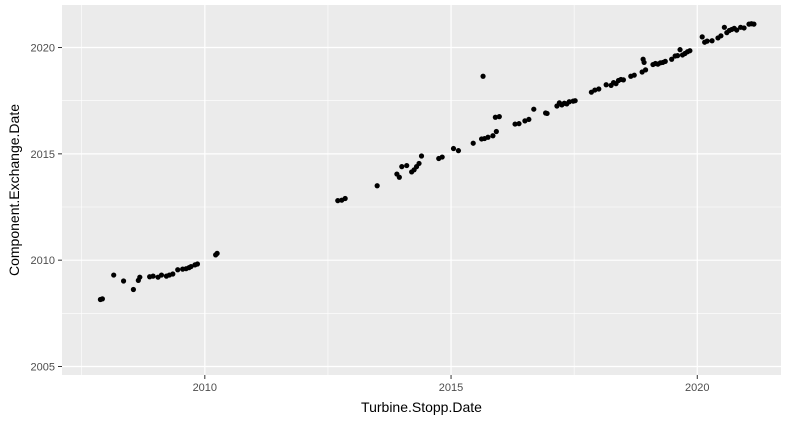 The height and width of the screenshot is (421, 787). Describe the element at coordinates (46, 208) in the screenshot. I see `y-axis: 2005 2010 2015 2020` at that location.